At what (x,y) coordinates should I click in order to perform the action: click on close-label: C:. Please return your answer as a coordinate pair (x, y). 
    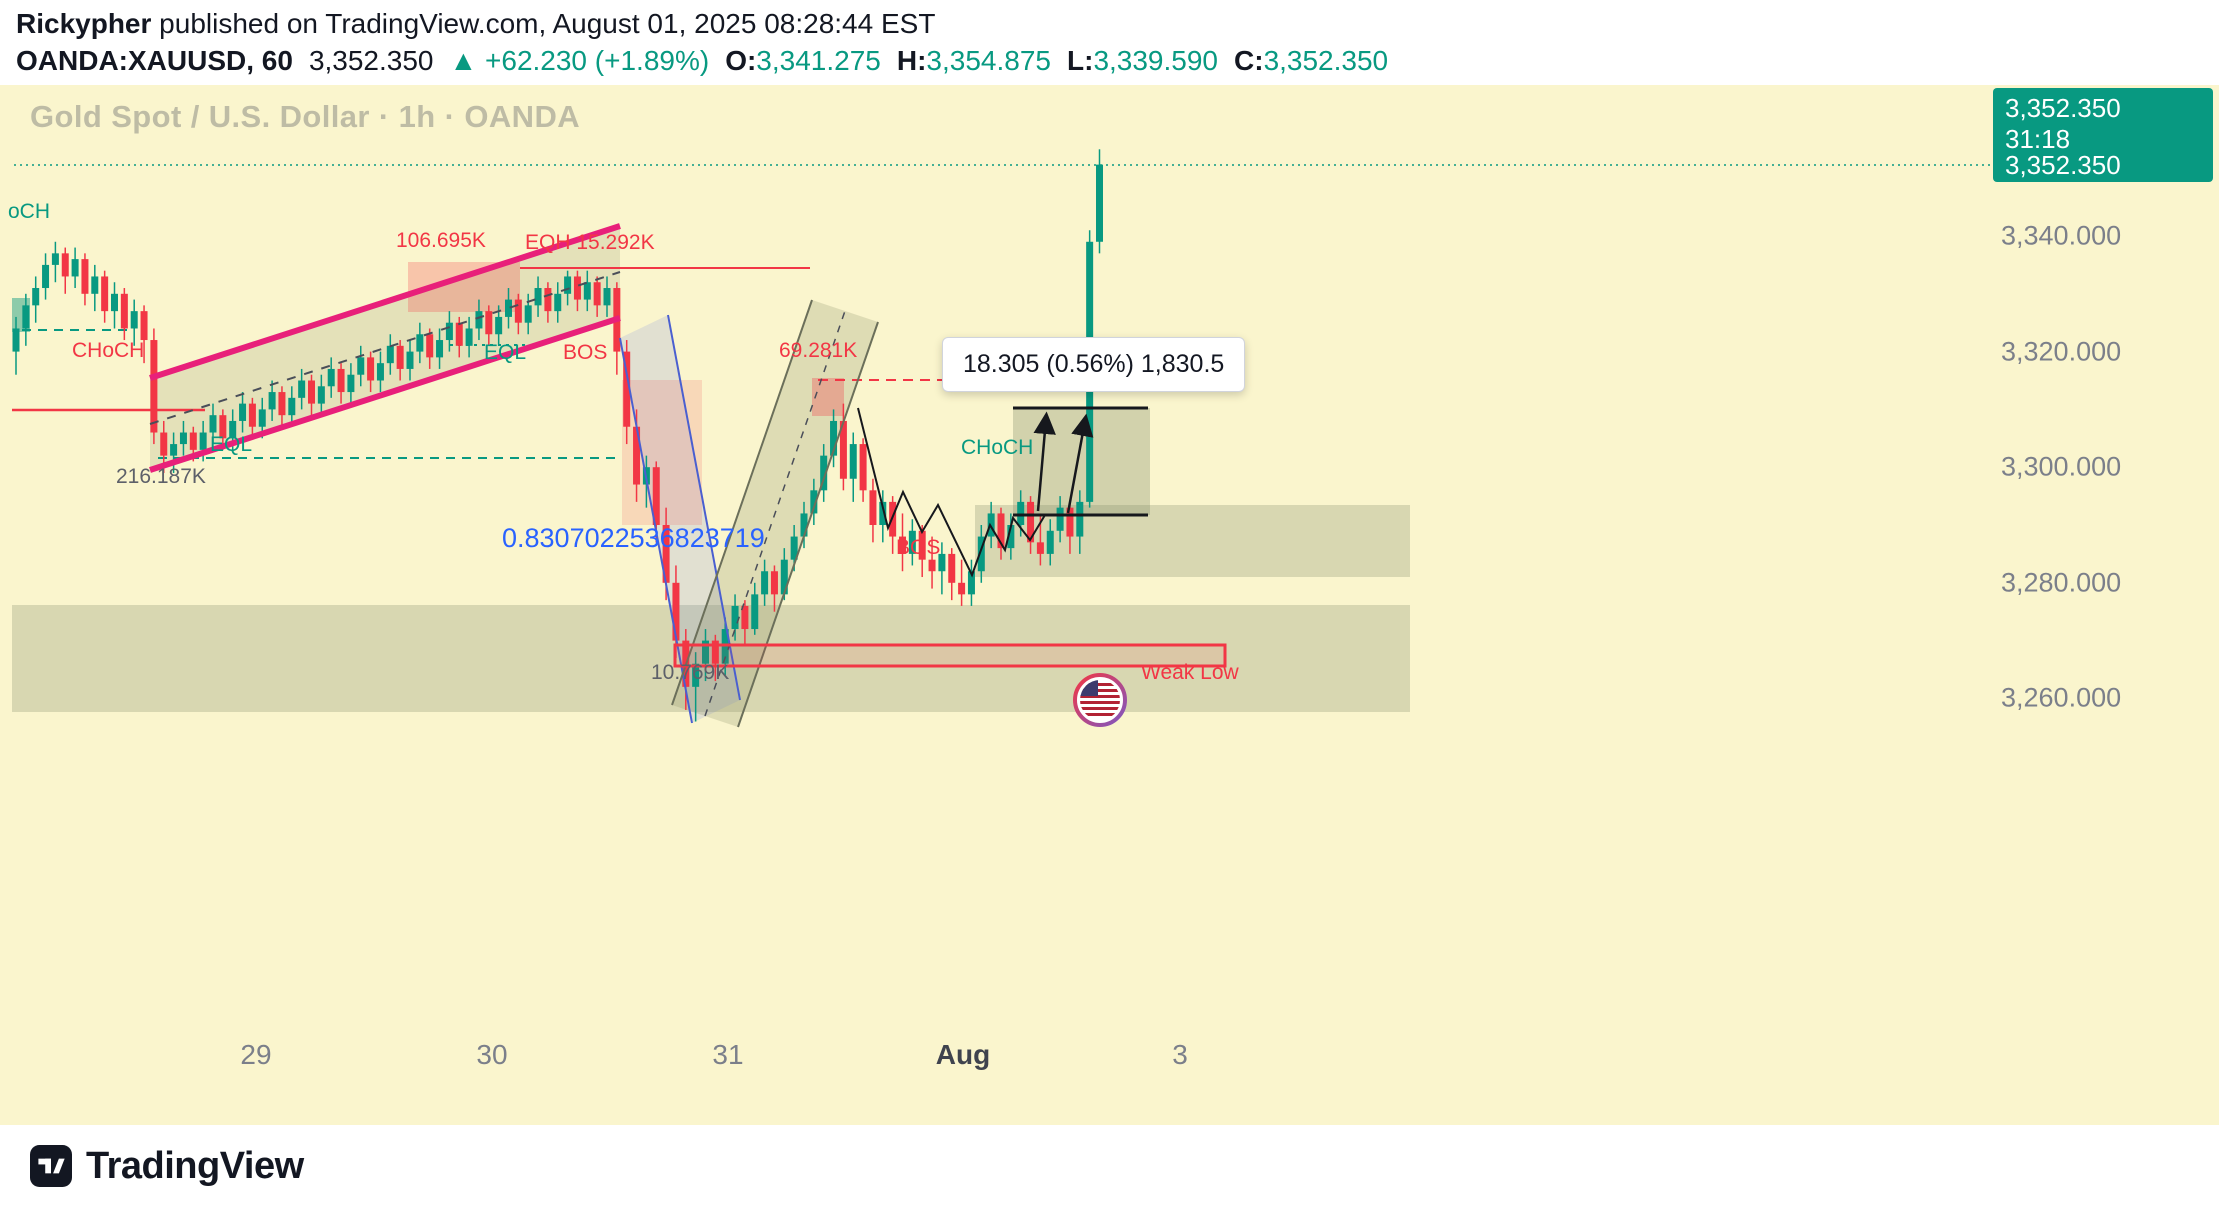
    Looking at the image, I should click on (1249, 60).